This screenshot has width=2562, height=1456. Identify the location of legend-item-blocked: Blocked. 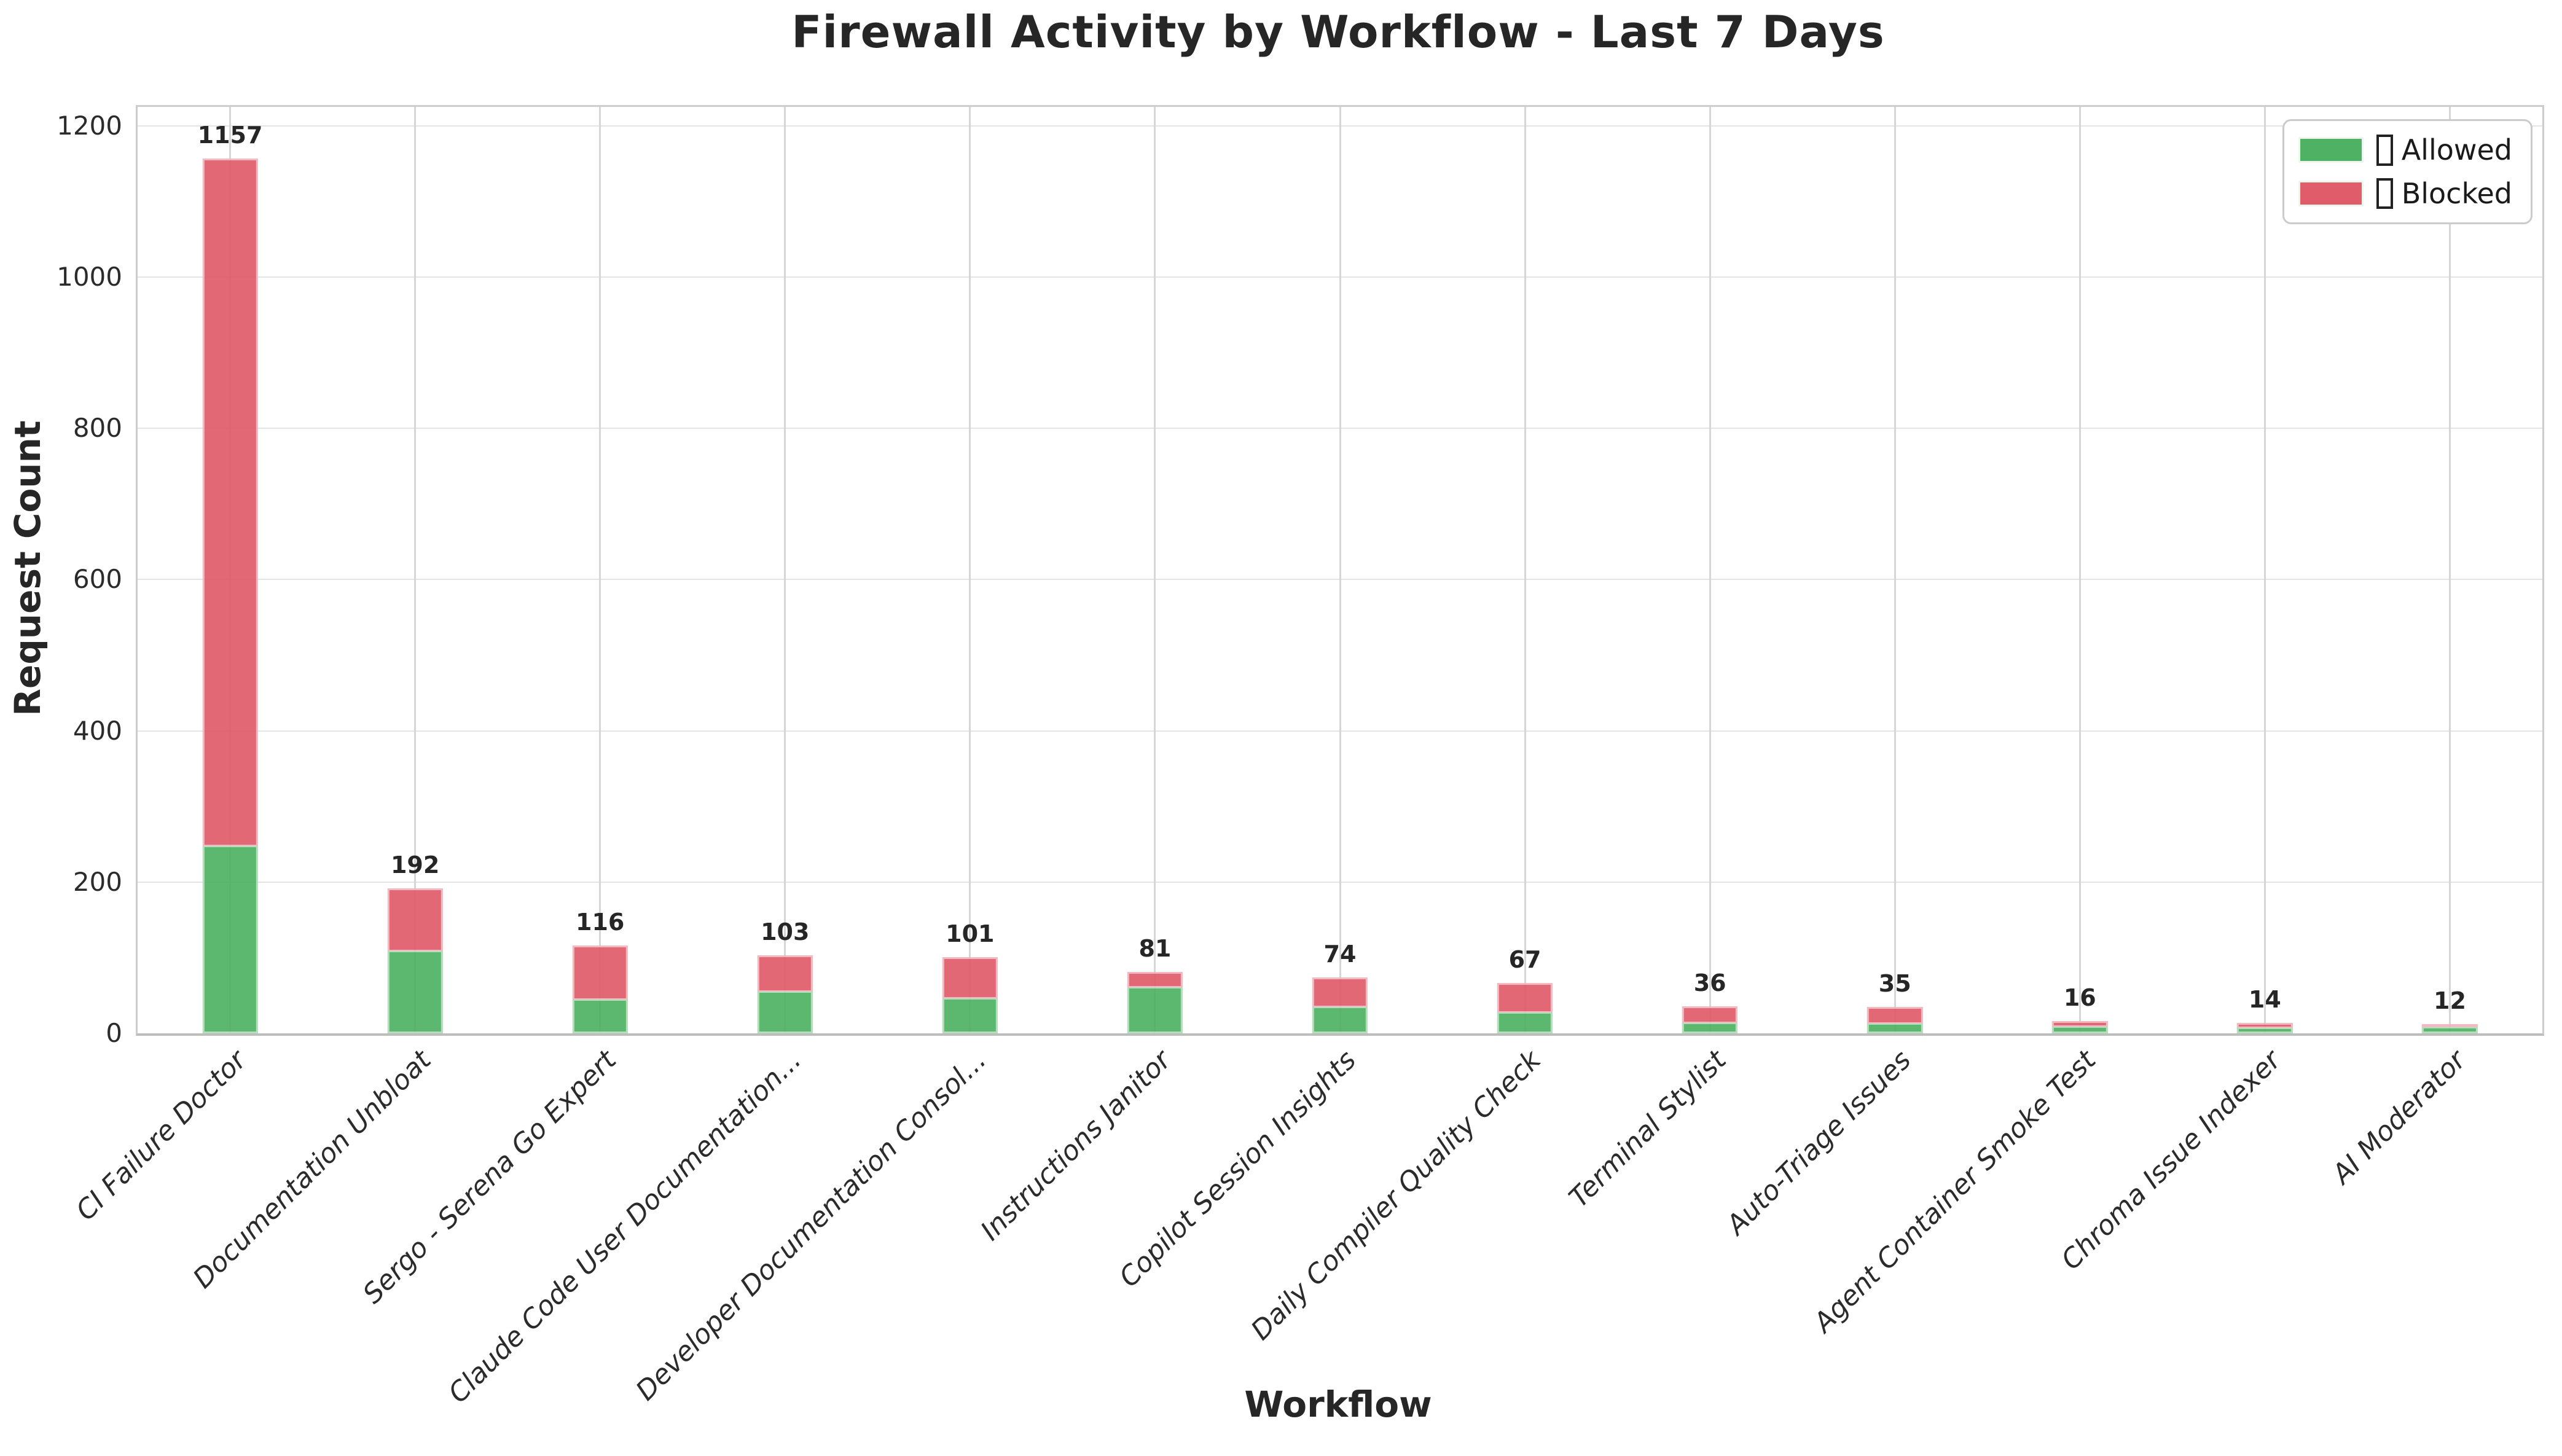
(2405, 193).